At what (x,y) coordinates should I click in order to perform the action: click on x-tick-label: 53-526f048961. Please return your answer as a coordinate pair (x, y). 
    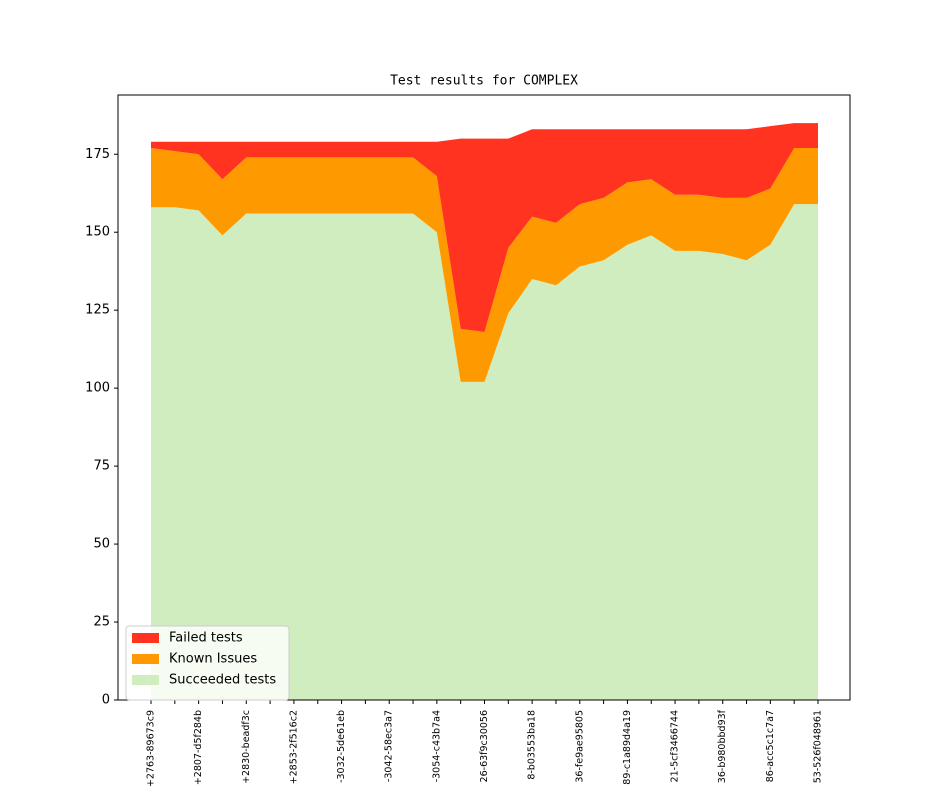
    Looking at the image, I should click on (818, 746).